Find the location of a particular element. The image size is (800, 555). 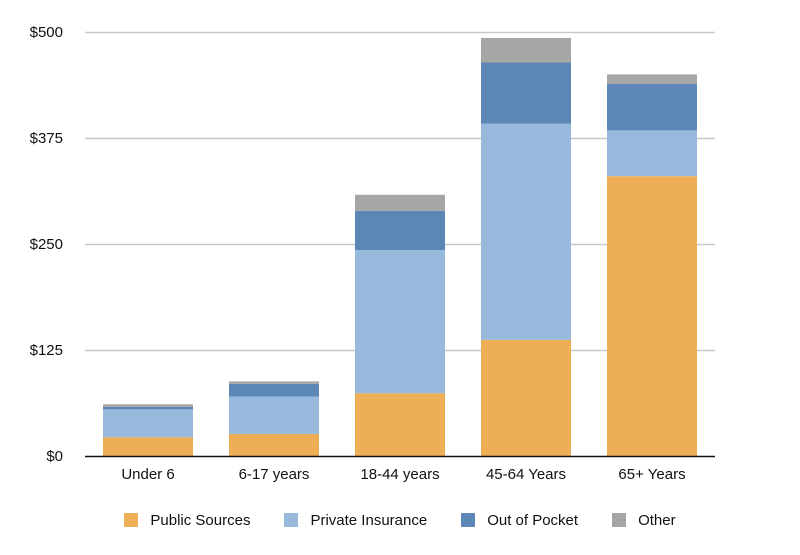

x-tick-label: 6-17 years is located at coordinates (274, 474).